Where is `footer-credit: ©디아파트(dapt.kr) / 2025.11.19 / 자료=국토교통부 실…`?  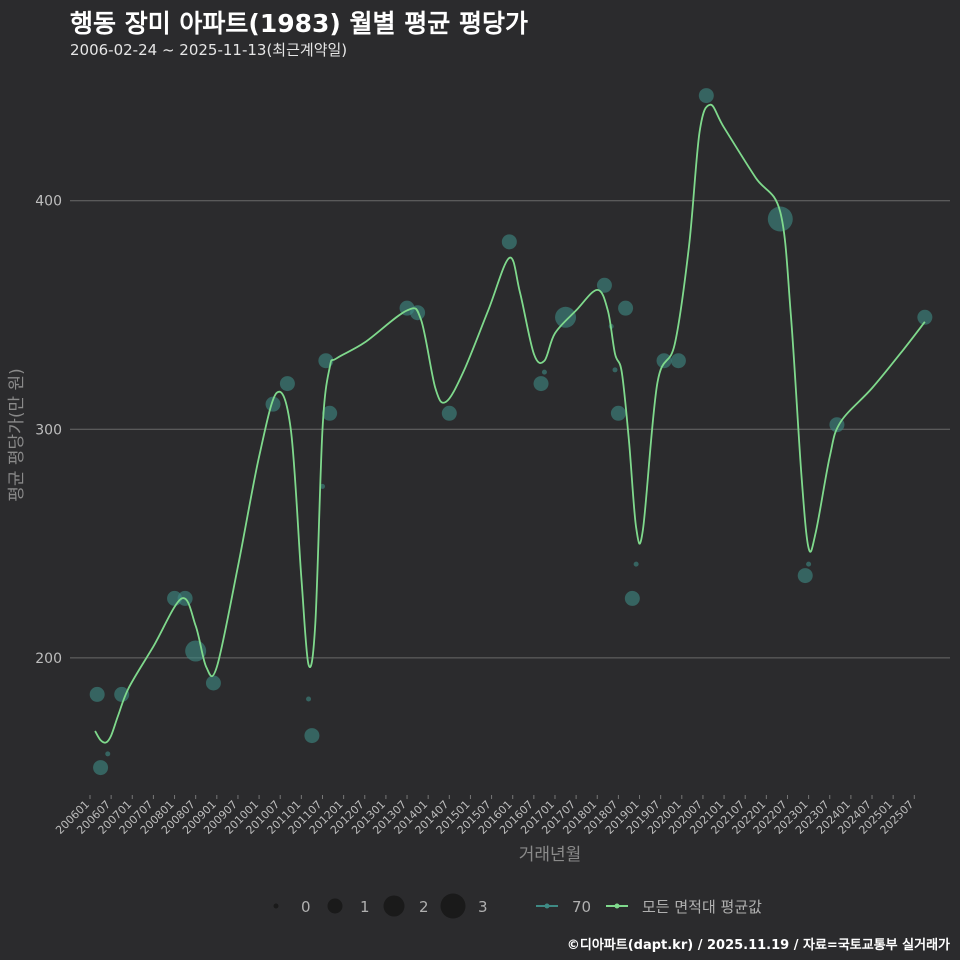 footer-credit: ©디아파트(dapt.kr) / 2025.11.19 / 자료=국토교통부 실… is located at coordinates (758, 945).